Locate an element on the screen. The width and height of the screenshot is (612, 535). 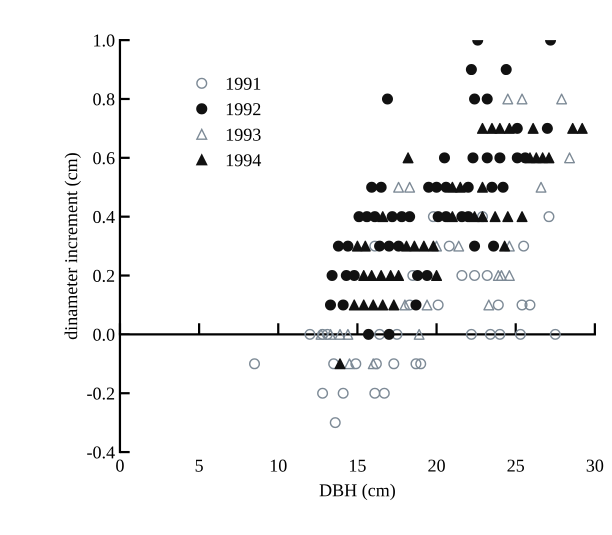
x-tick-label: 15 is located at coordinates (358, 466).